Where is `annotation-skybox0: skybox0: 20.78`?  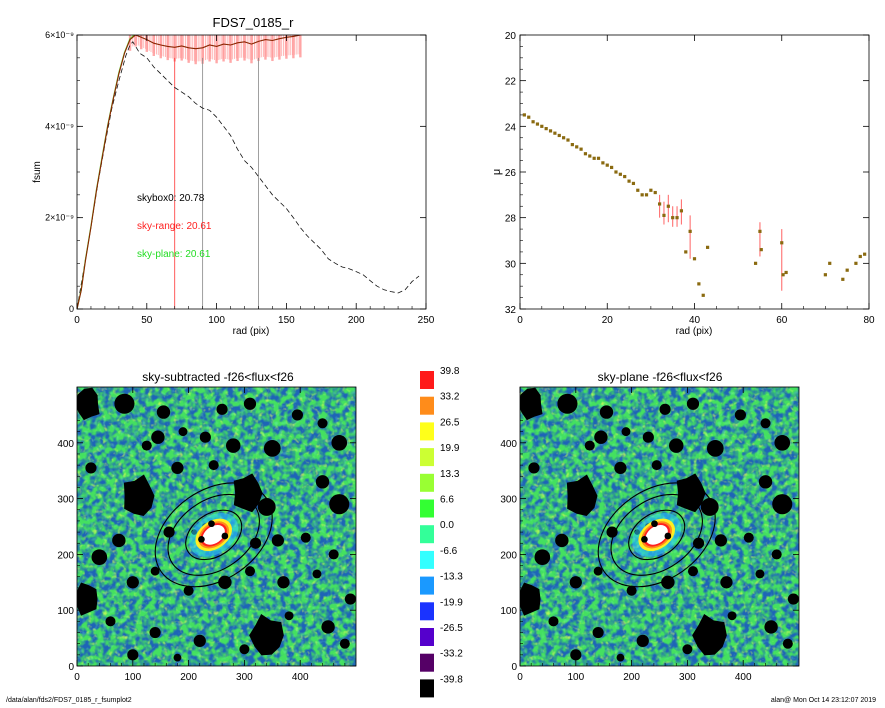 annotation-skybox0: skybox0: 20.78 is located at coordinates (171, 198).